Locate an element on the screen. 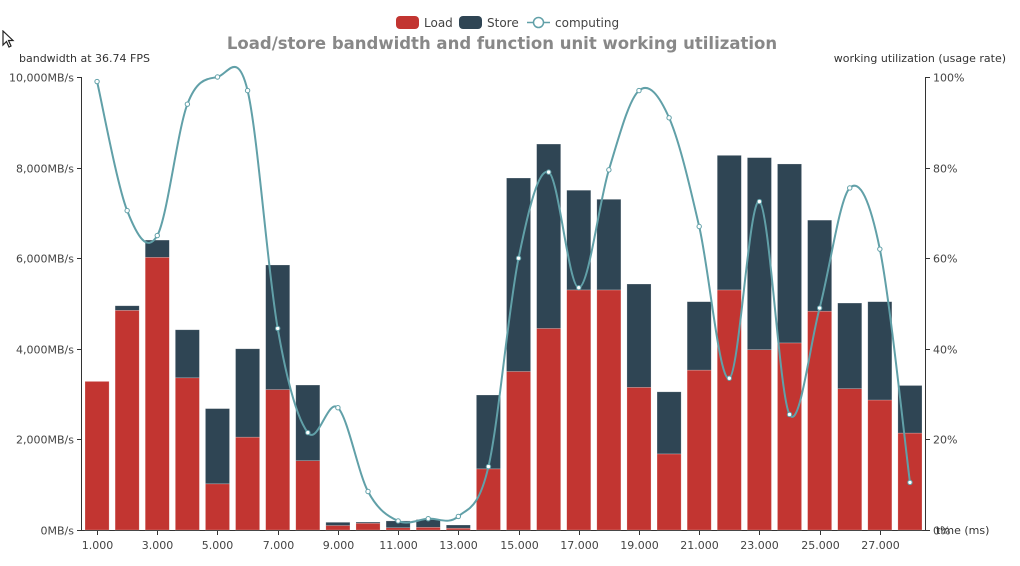 The height and width of the screenshot is (566, 1020). legend: Load Store computing is located at coordinates (507, 23).